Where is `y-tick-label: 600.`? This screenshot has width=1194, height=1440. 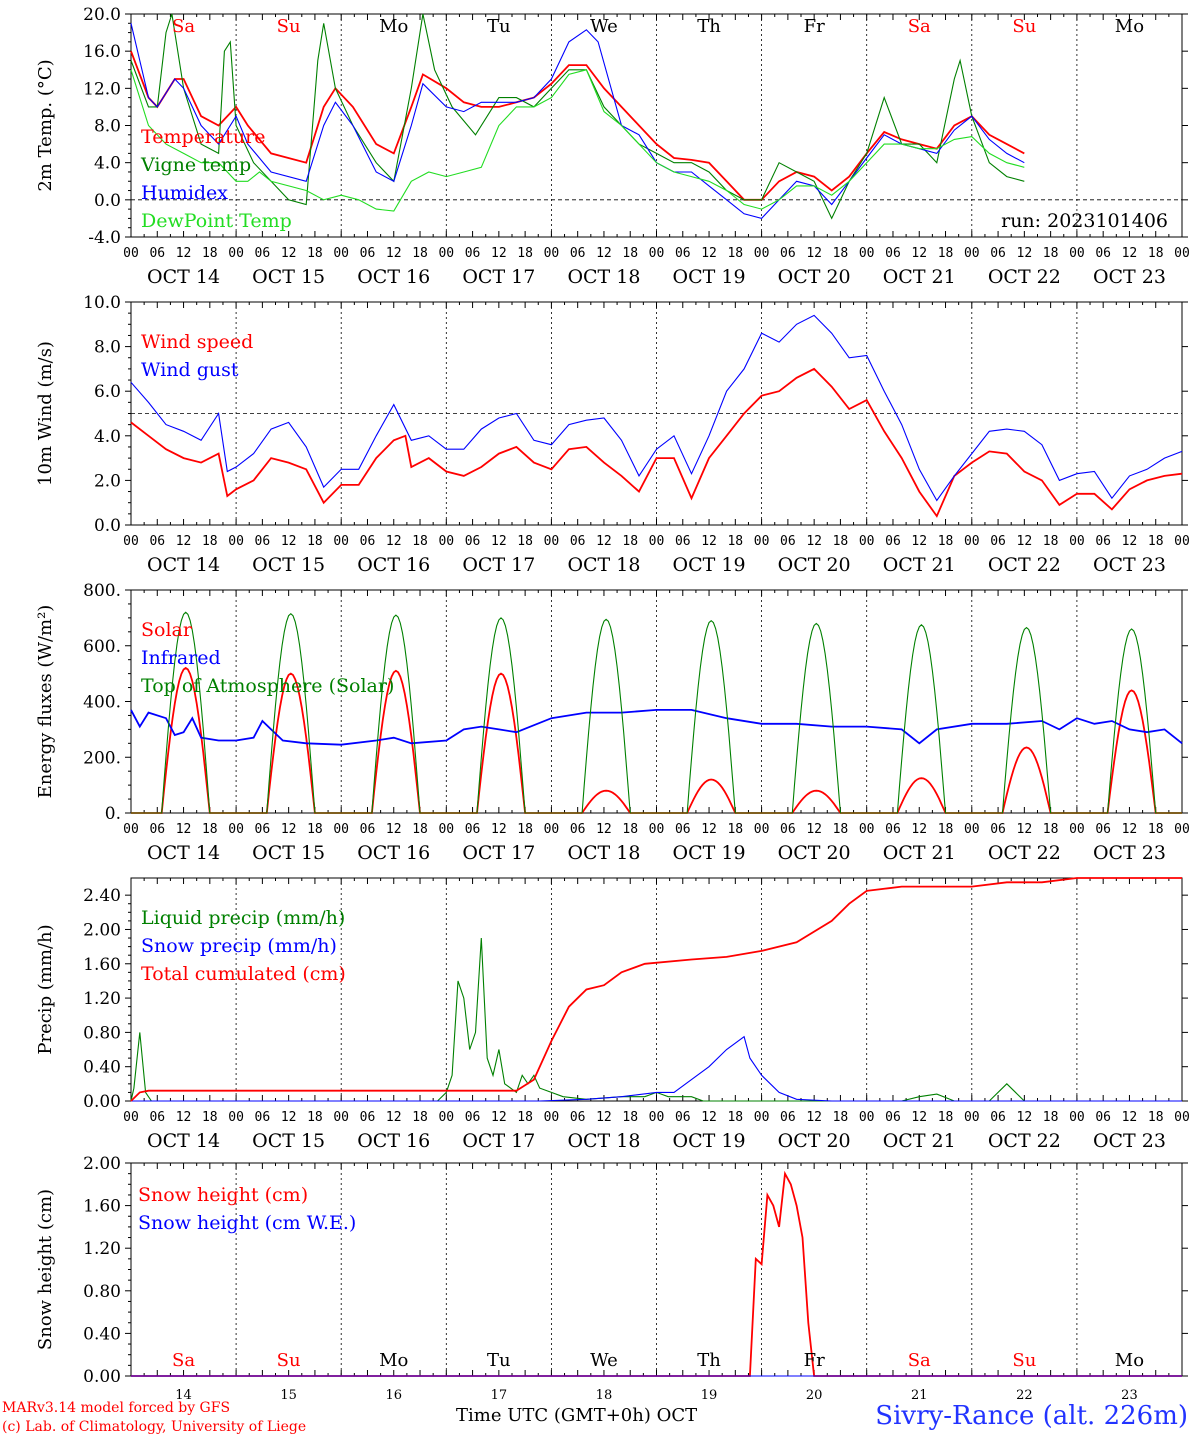 y-tick-label: 600. is located at coordinates (102, 647).